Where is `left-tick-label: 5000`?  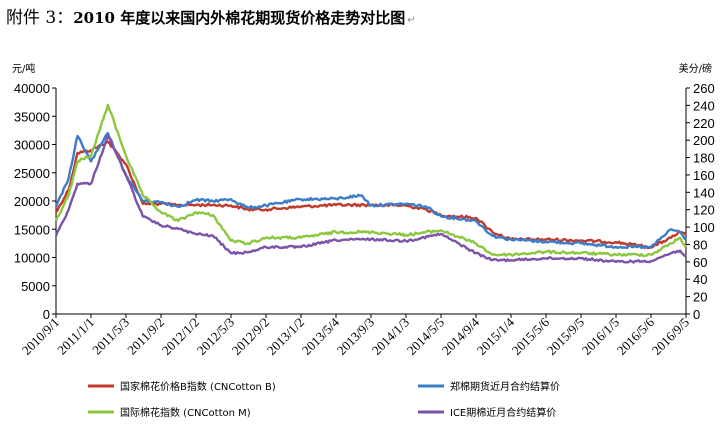
left-tick-label: 5000 is located at coordinates (35, 286).